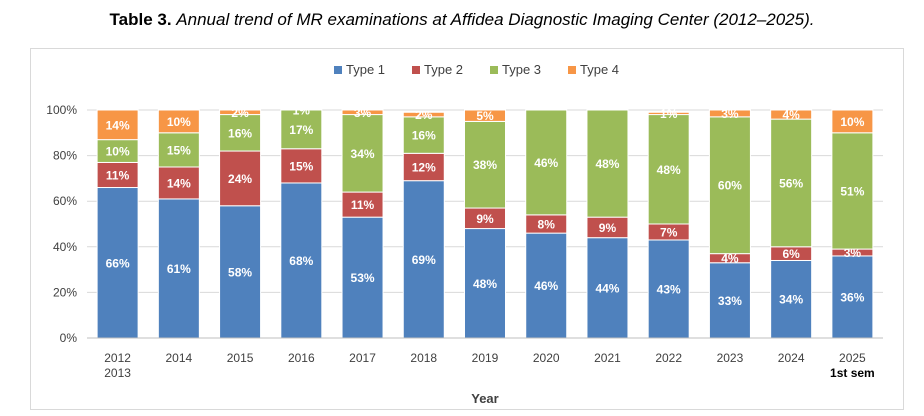 The width and height of the screenshot is (924, 416). I want to click on data-label: 56%, so click(791, 183).